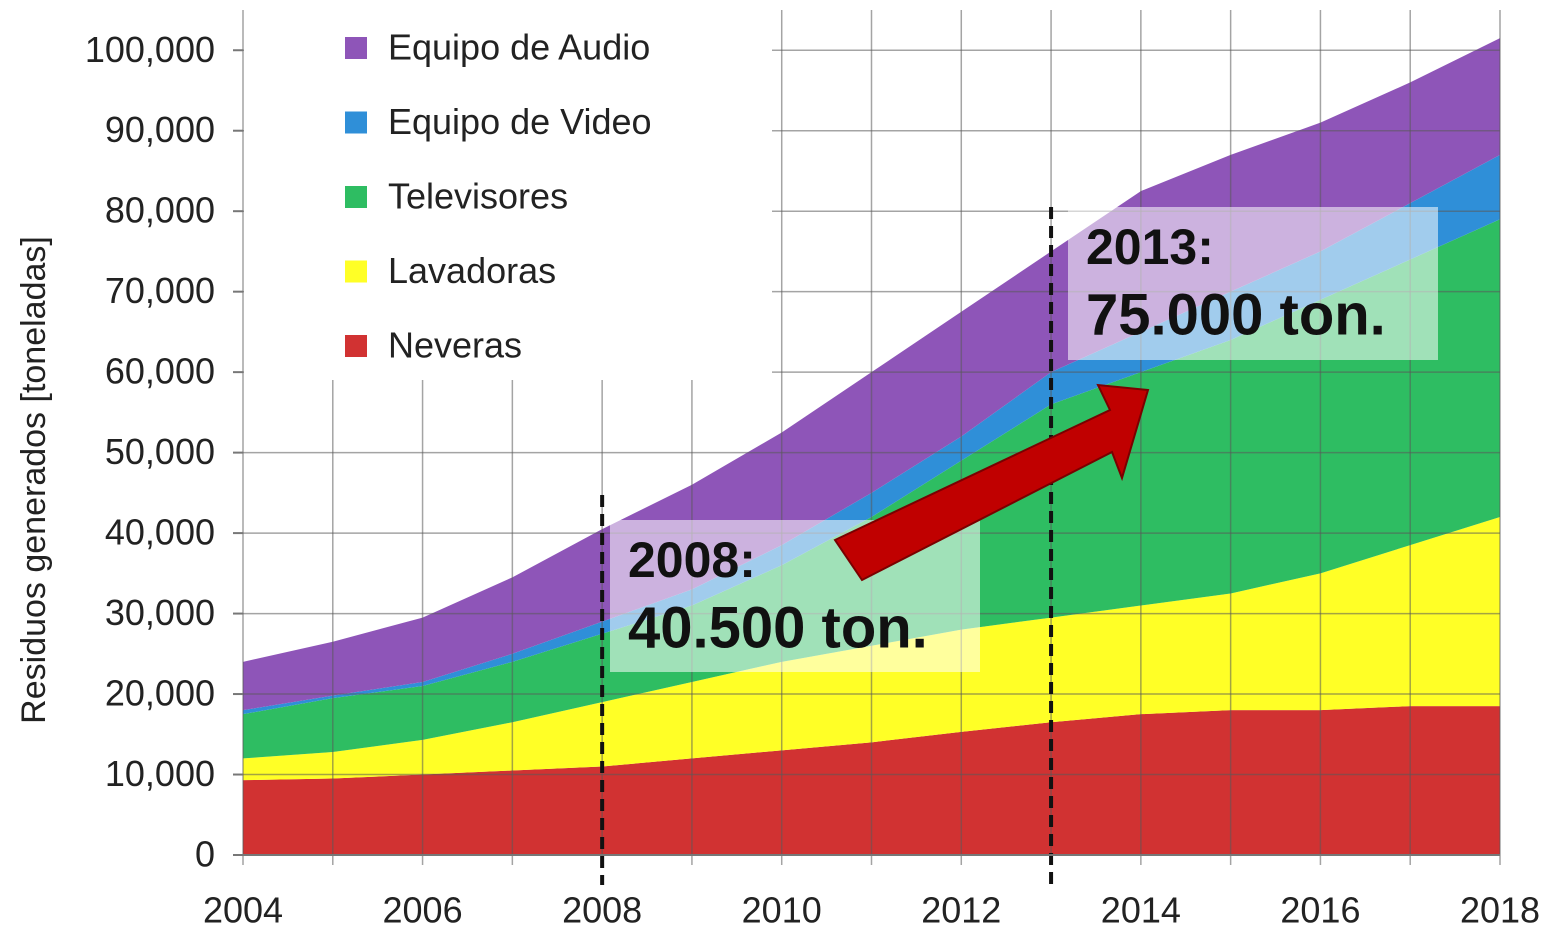  Describe the element at coordinates (778, 627) in the screenshot. I see `annotation-text: 40.500 ton.` at that location.